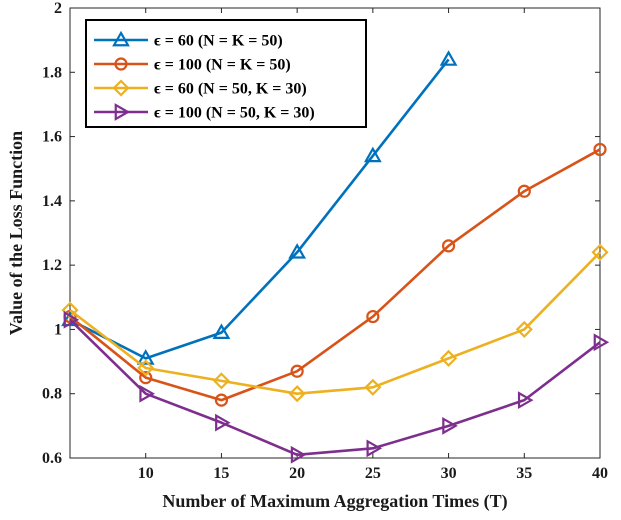 The width and height of the screenshot is (621, 520). What do you see at coordinates (373, 473) in the screenshot?
I see `x-tick-label: 25` at bounding box center [373, 473].